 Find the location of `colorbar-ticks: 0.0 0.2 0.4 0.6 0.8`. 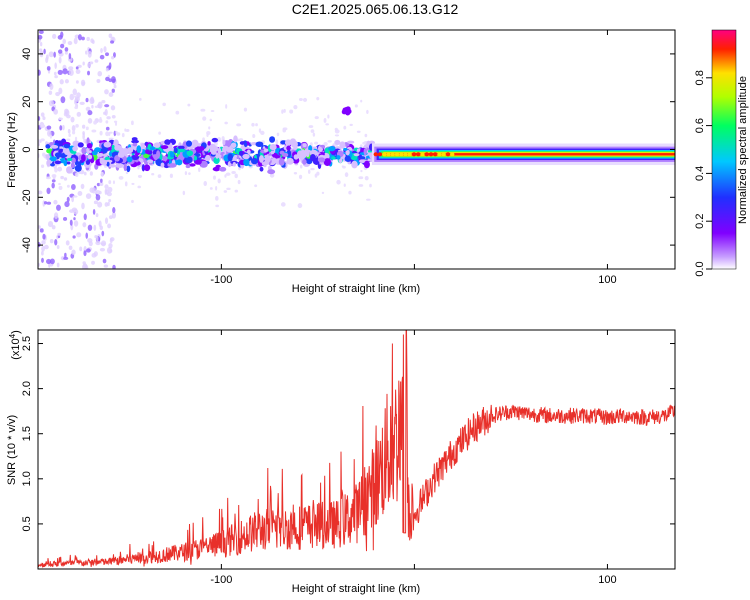

colorbar-ticks: 0.0 0.2 0.4 0.6 0.8 is located at coordinates (703, 173).